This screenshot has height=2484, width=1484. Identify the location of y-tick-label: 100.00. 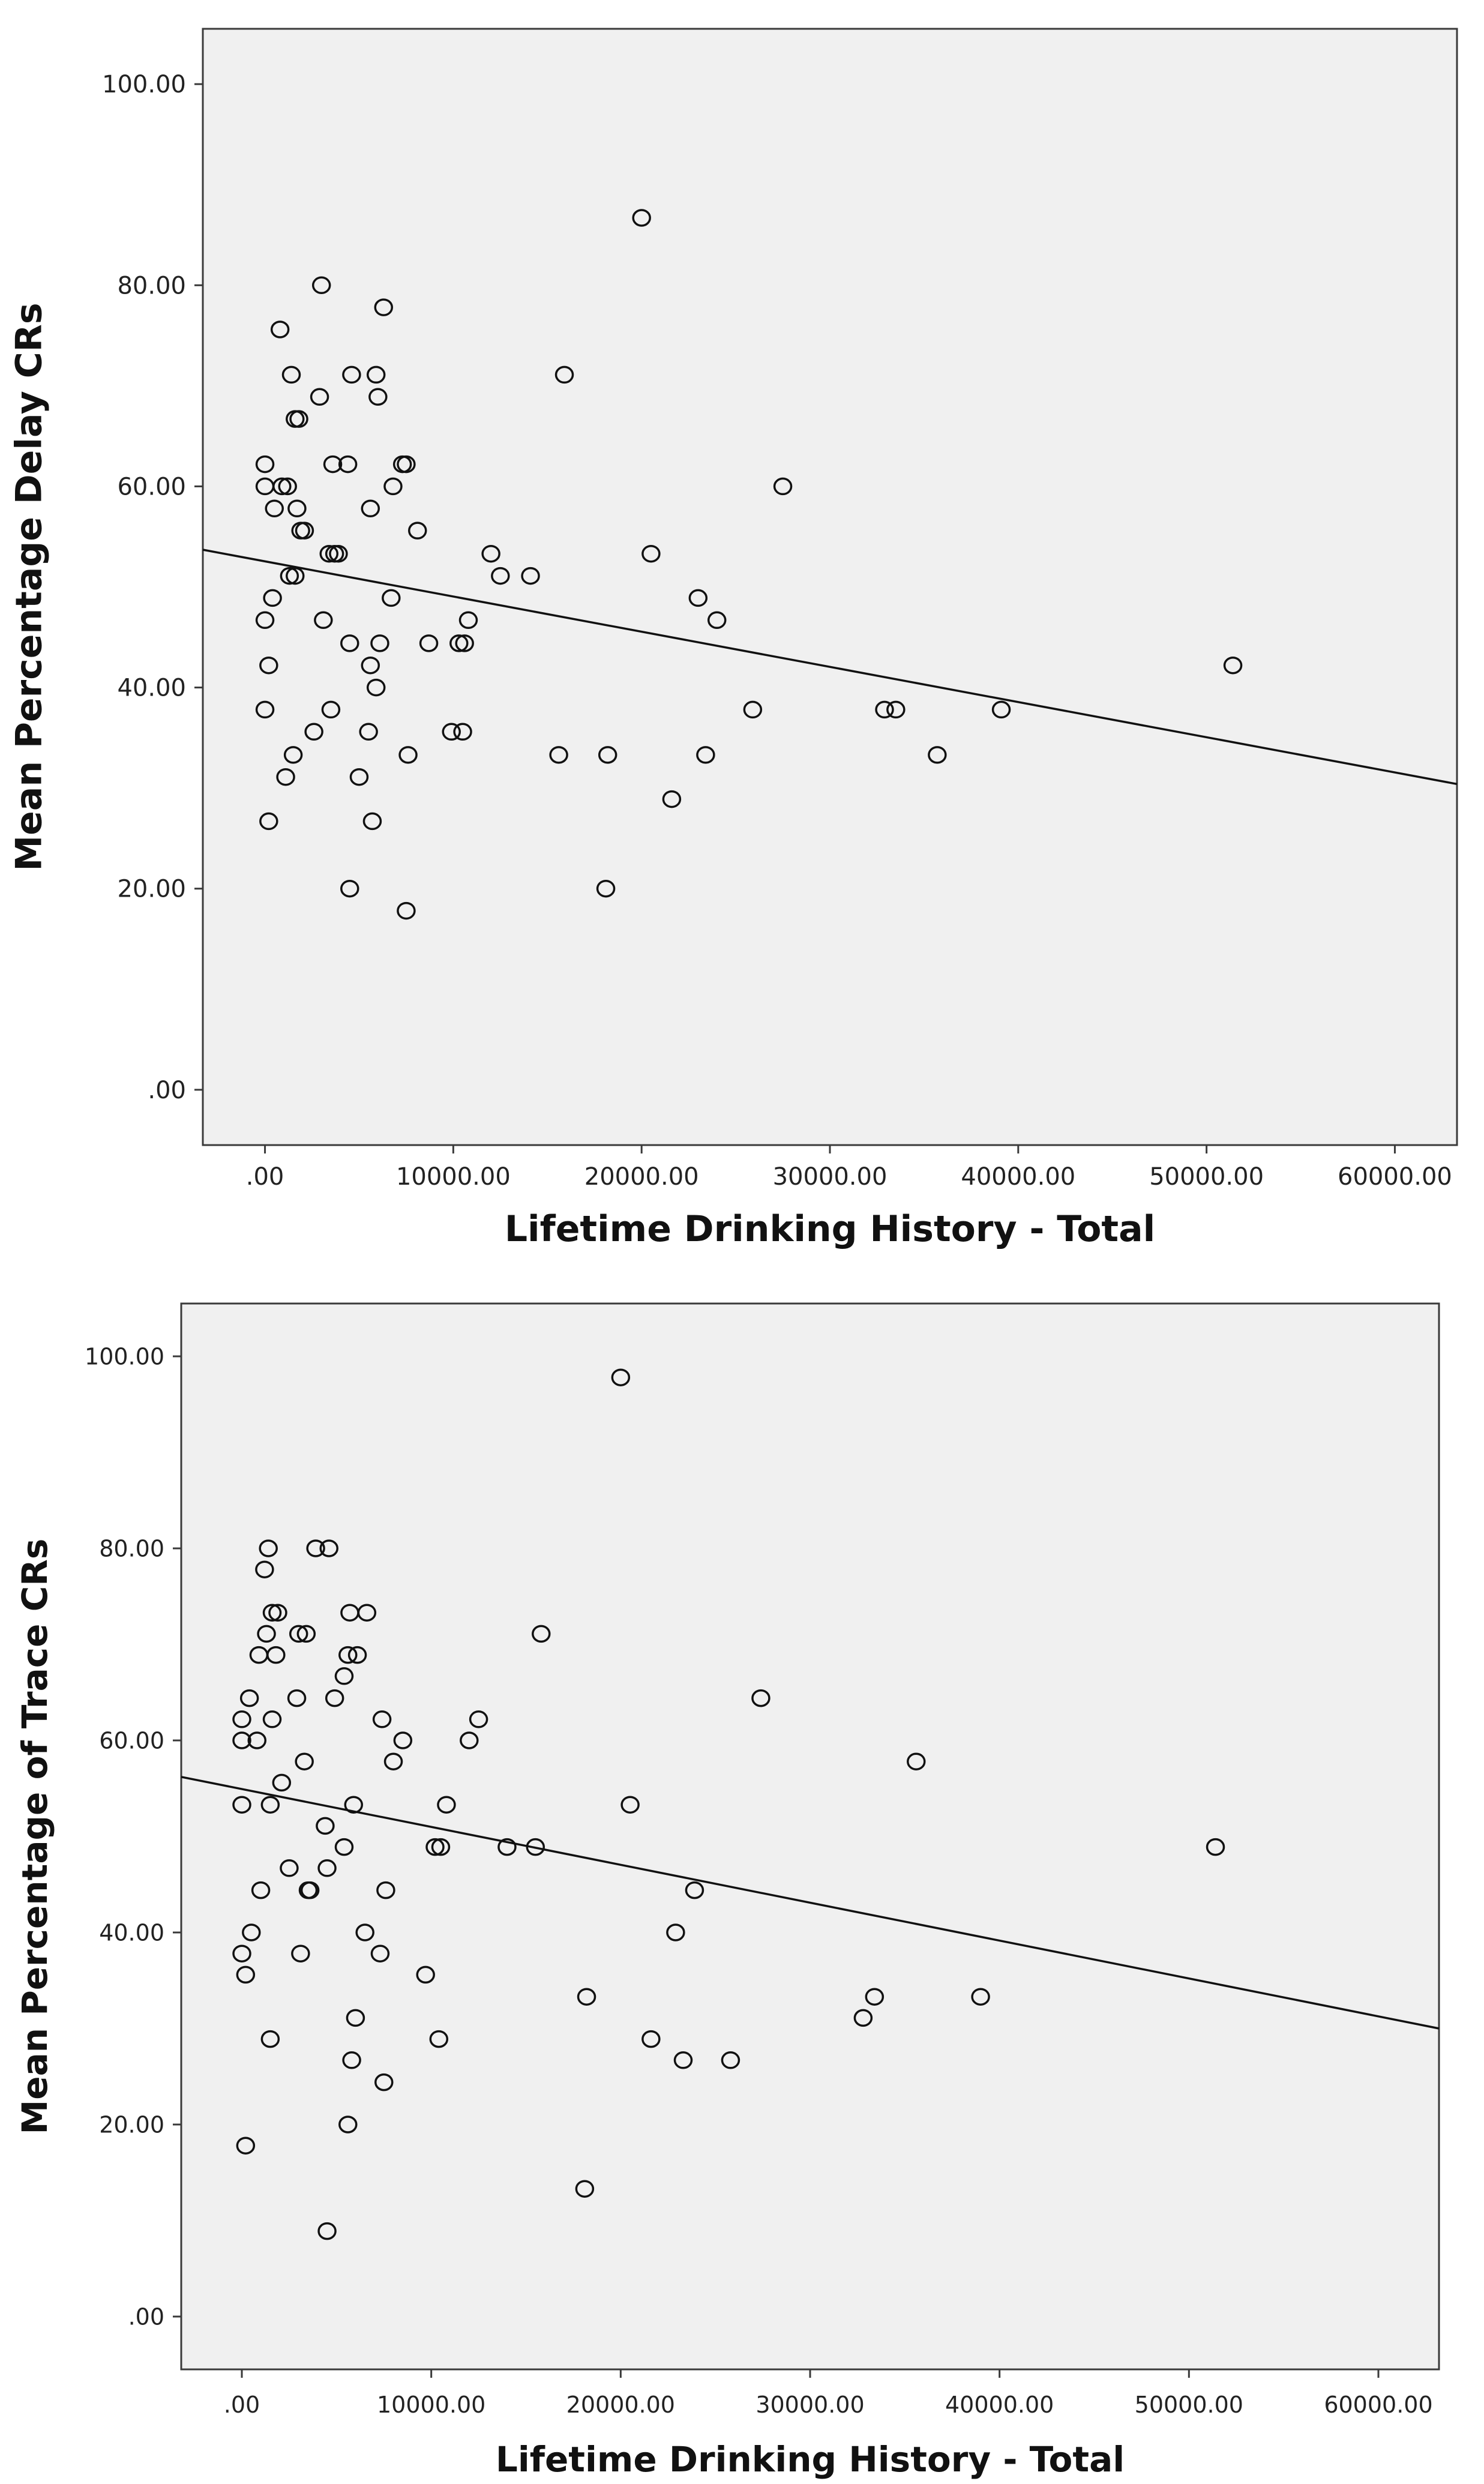
(124, 1356).